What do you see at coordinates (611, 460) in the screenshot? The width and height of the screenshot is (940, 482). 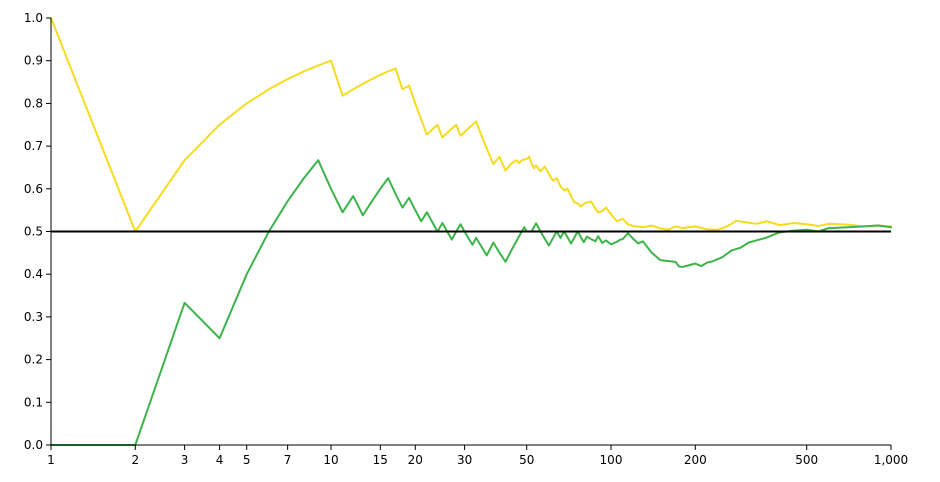 I see `x-tick-label: 100` at bounding box center [611, 460].